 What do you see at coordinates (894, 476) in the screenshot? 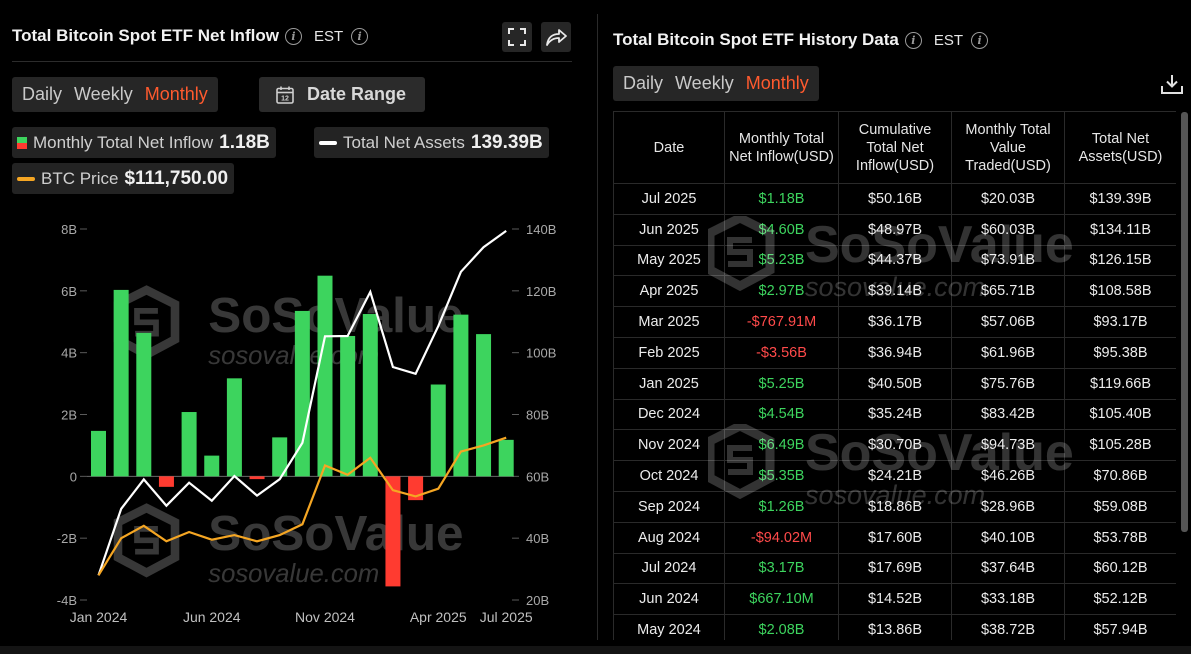
I see `table-row: Oct 2024 $5.35B $24.21B $46.26B $70.86B` at bounding box center [894, 476].